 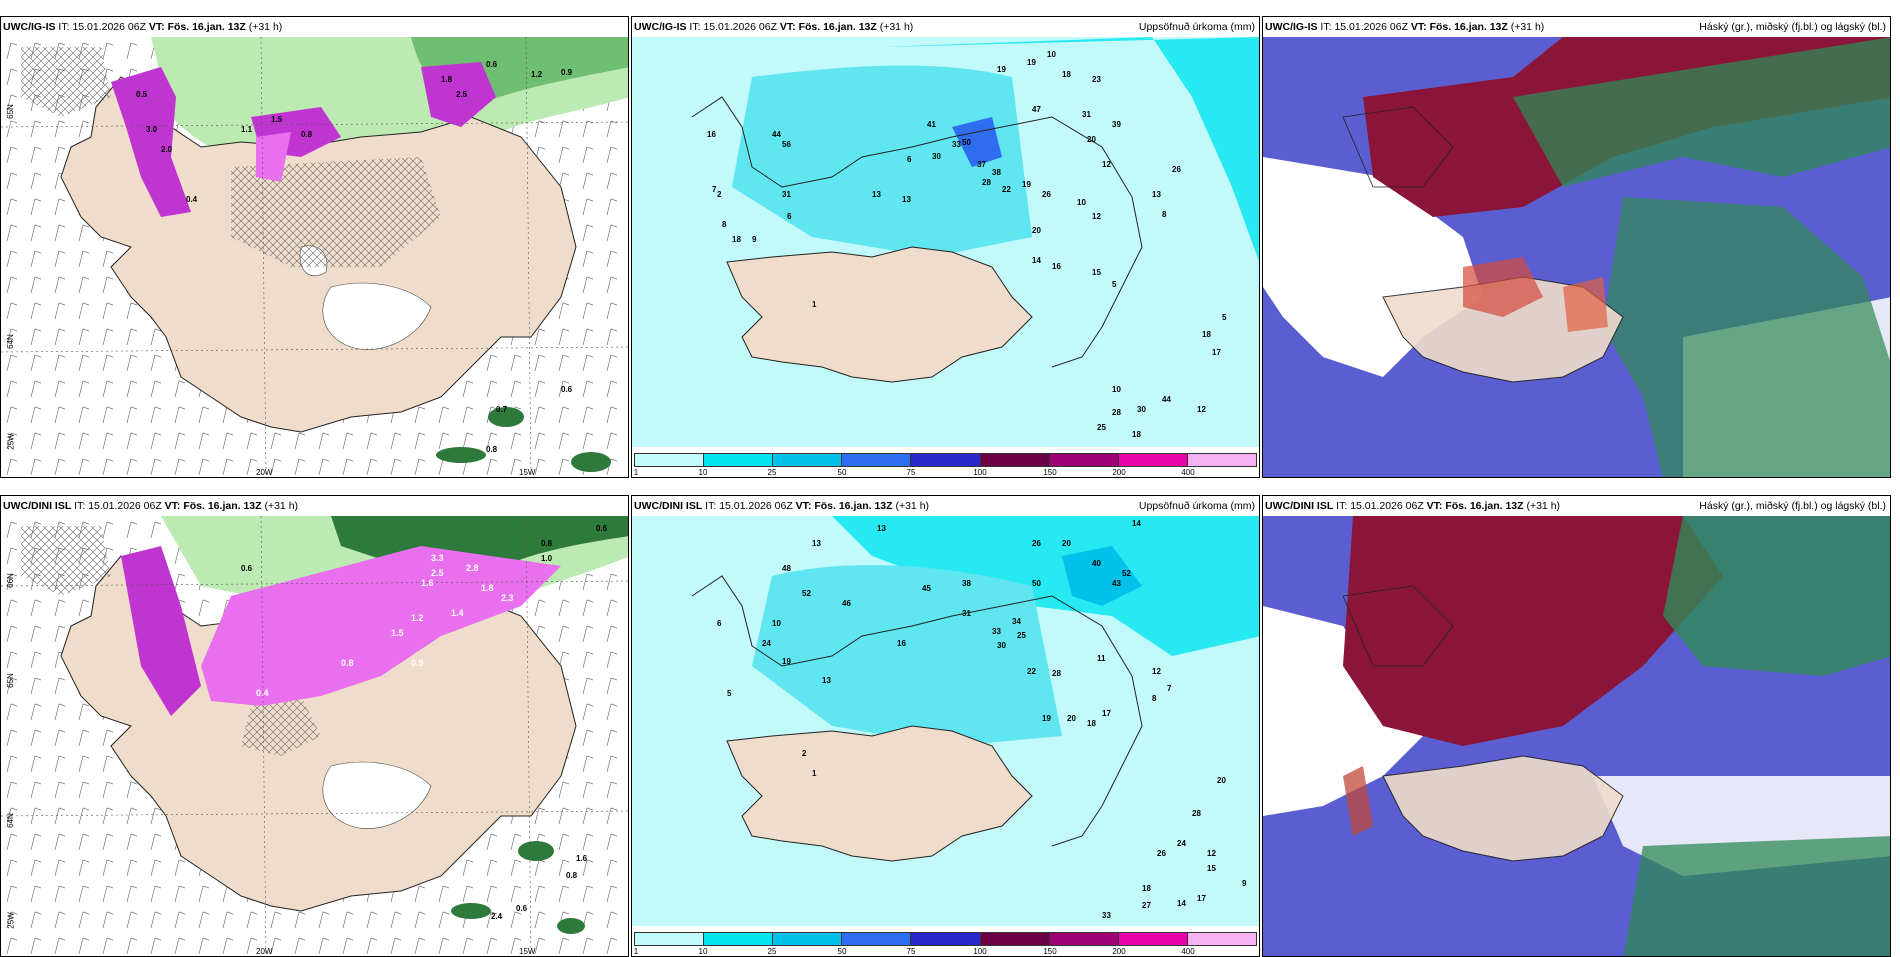 I want to click on station-value: 22, so click(x=1006, y=189).